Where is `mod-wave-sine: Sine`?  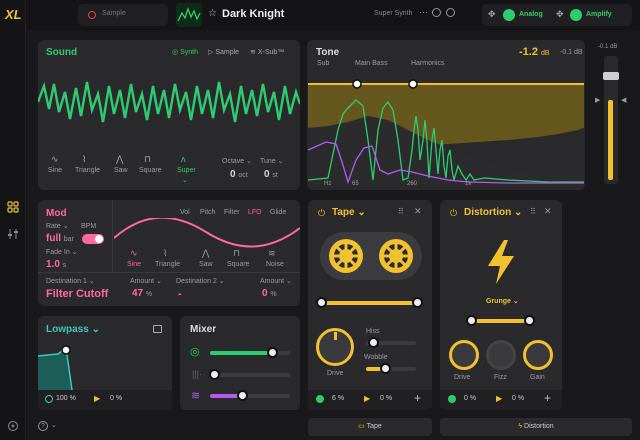
mod-wave-sine: Sine is located at coordinates (134, 264).